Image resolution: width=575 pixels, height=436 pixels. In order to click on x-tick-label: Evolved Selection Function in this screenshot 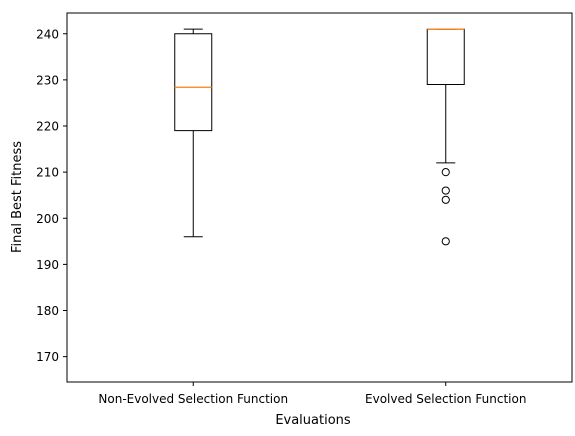, I will do `click(445, 399)`.